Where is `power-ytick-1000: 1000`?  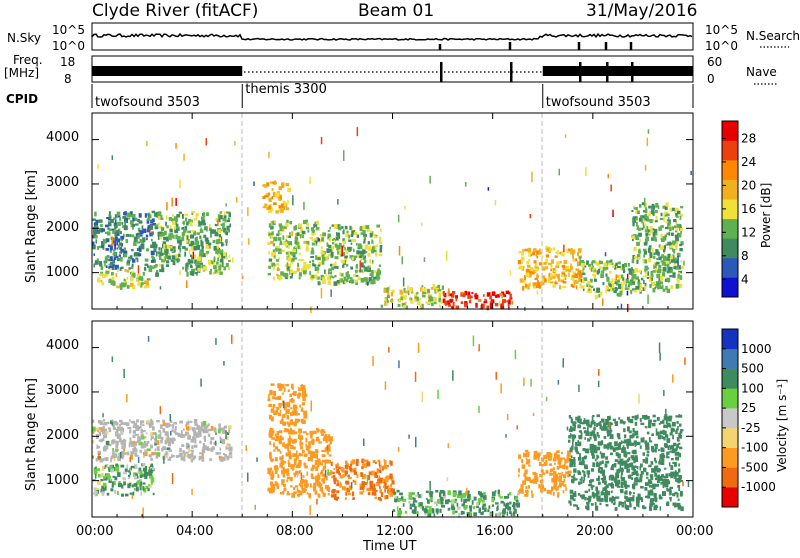 power-ytick-1000: 1000 is located at coordinates (62, 272).